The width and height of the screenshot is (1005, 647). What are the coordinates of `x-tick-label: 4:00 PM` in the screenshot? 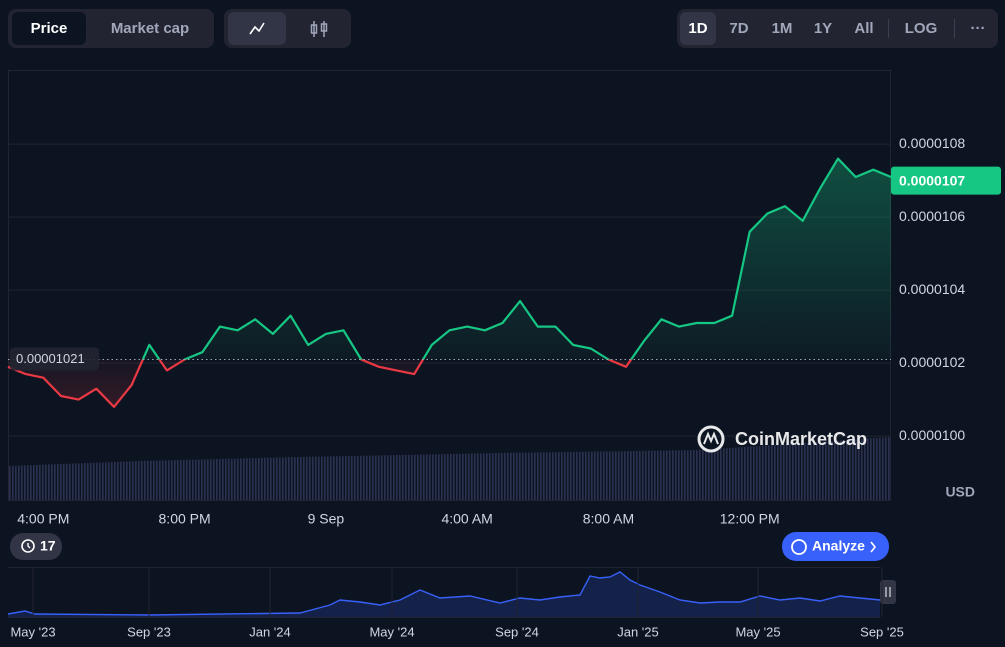 It's located at (43, 519).